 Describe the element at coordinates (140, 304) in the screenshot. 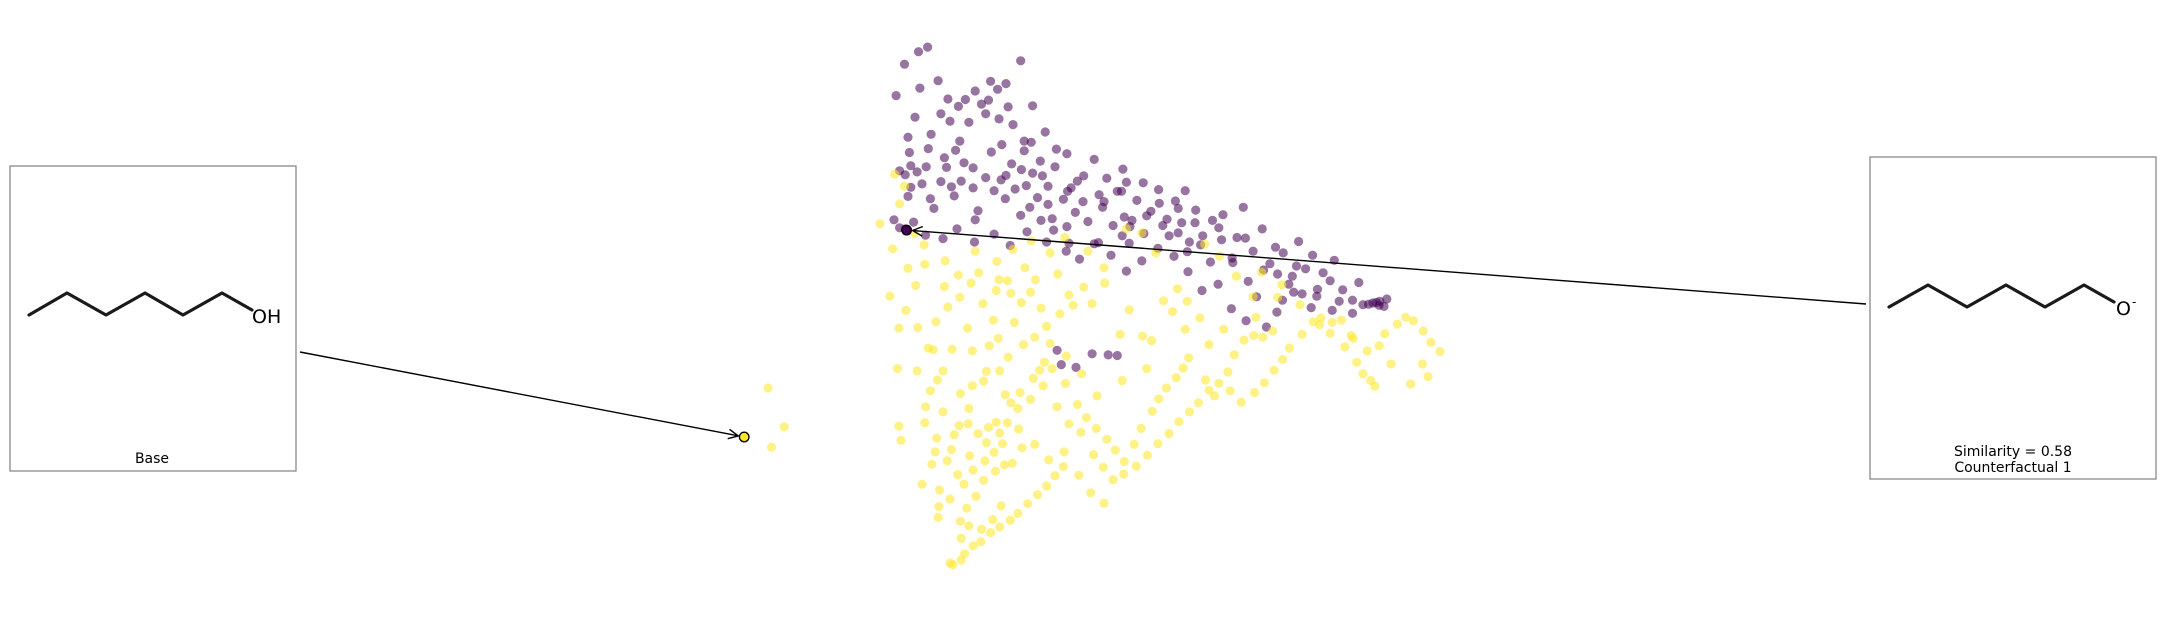

I see `base-molecule-skeleton` at that location.